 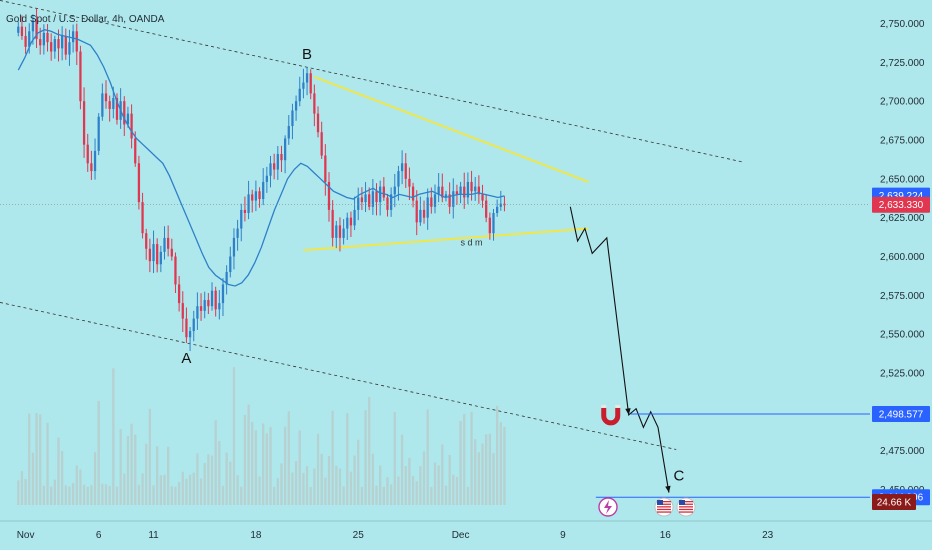 What do you see at coordinates (620, 349) in the screenshot?
I see `projection-path` at bounding box center [620, 349].